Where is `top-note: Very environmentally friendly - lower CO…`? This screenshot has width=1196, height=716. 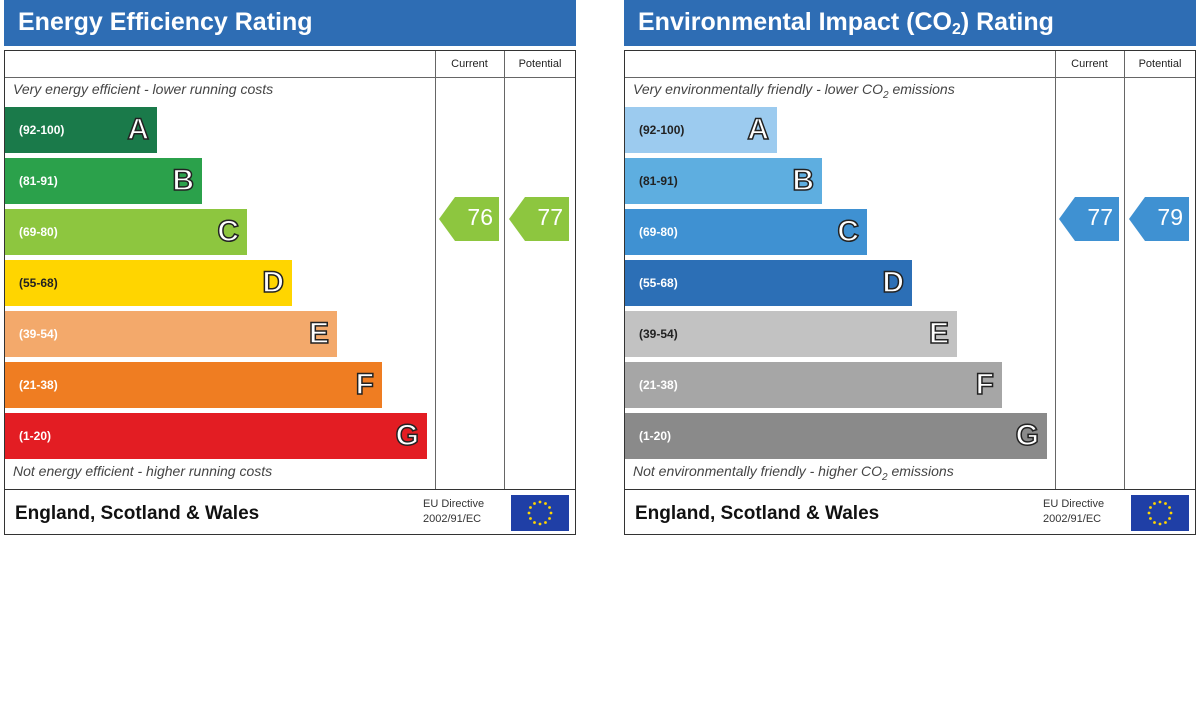
top-note: Very environmentally friendly - lower CO… is located at coordinates (794, 91).